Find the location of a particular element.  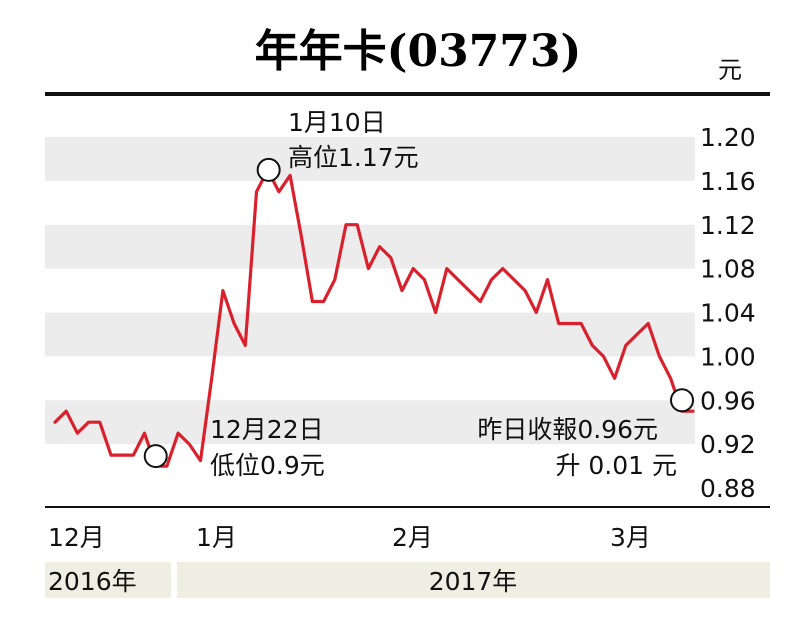

last-close-marker is located at coordinates (682, 400).